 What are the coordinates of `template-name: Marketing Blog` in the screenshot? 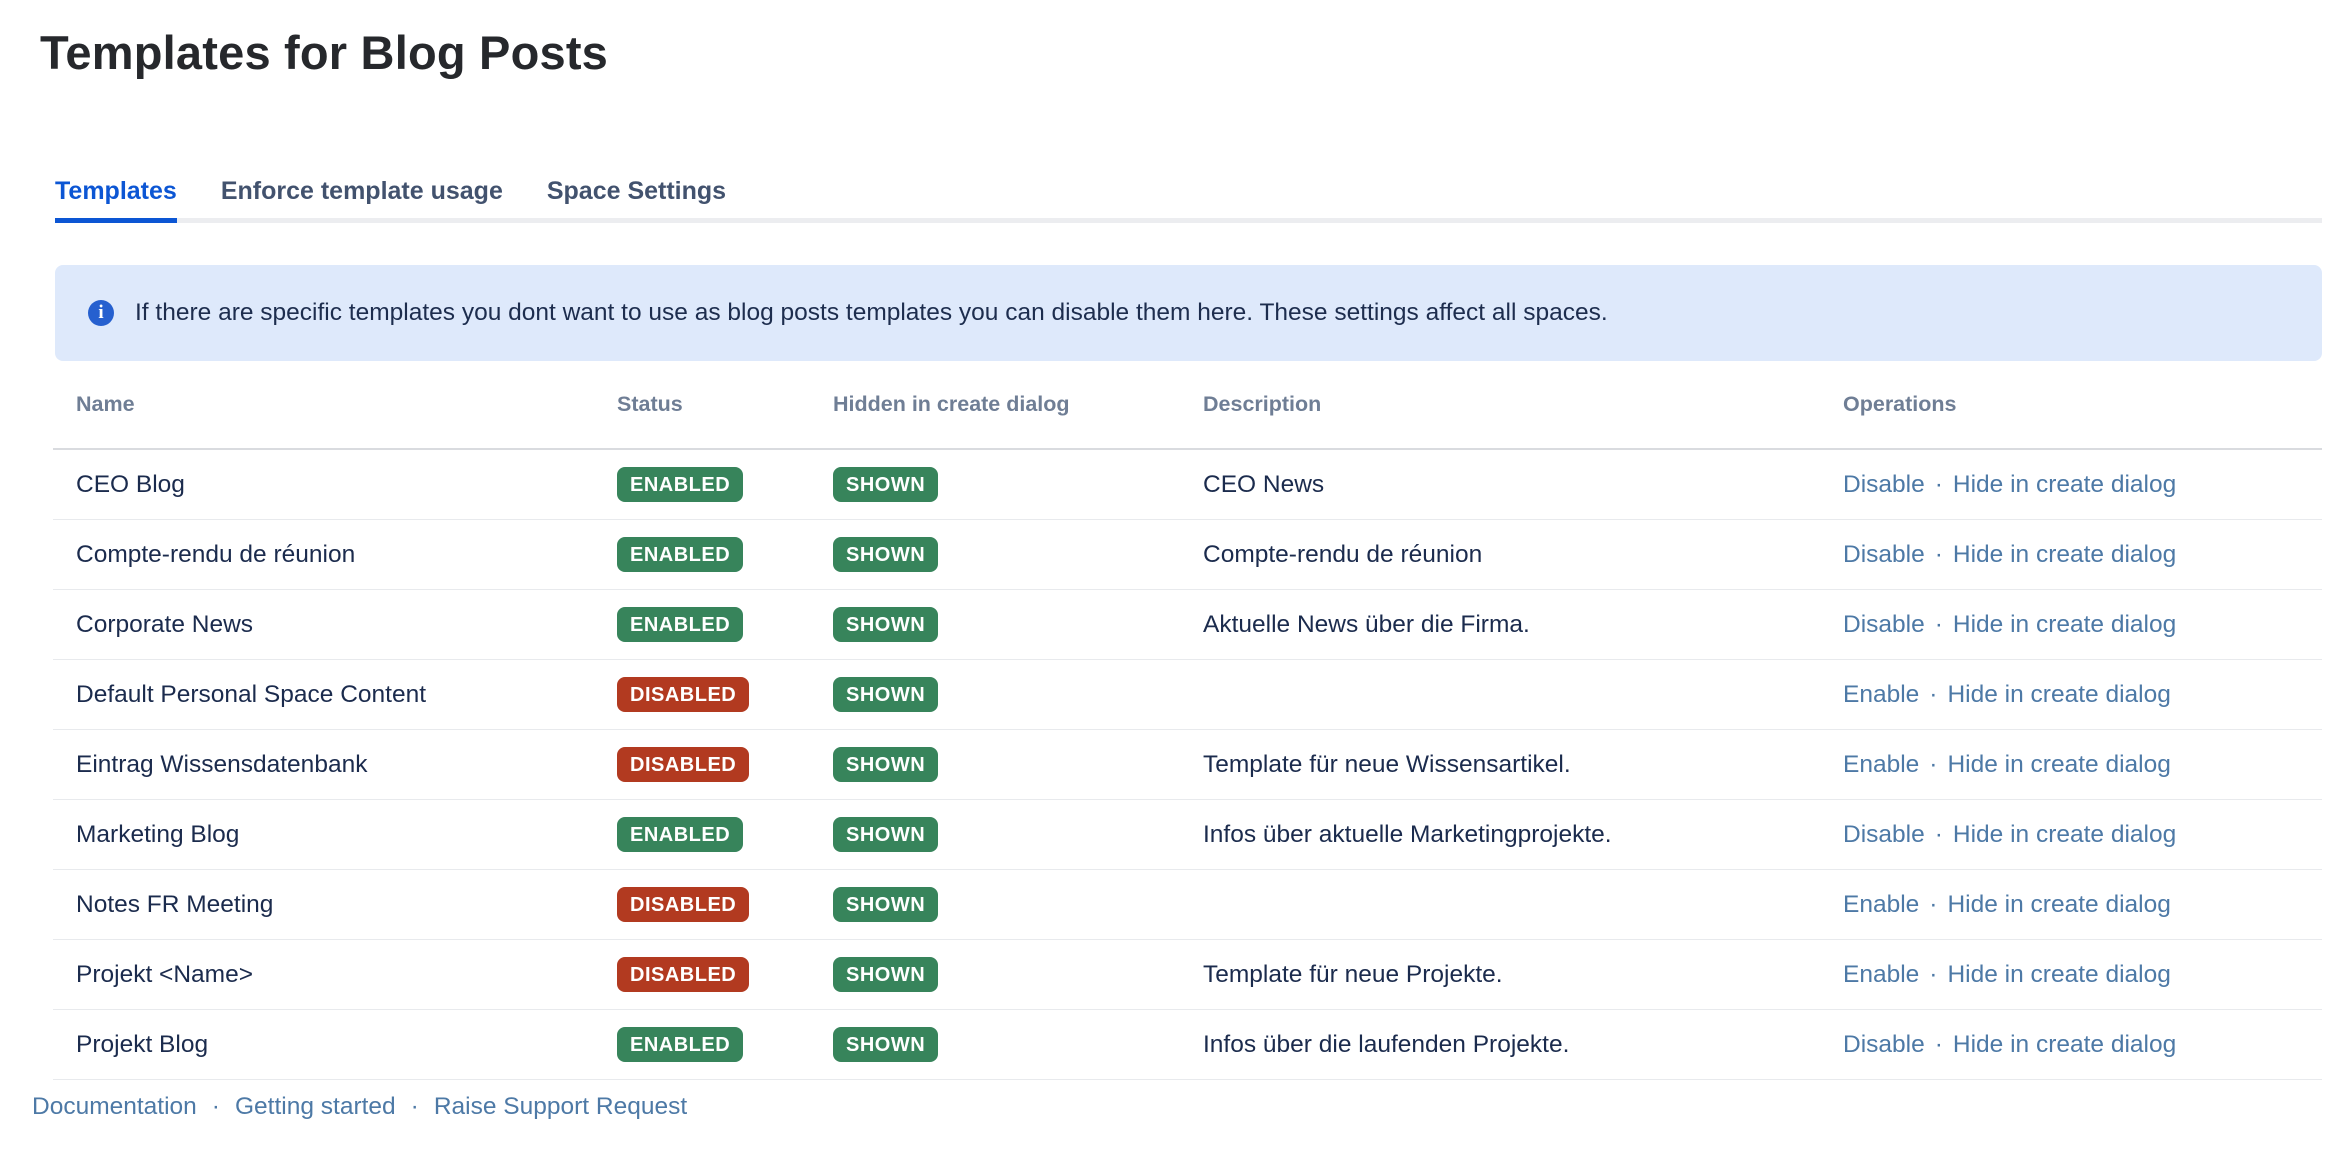 It's located at (158, 834).